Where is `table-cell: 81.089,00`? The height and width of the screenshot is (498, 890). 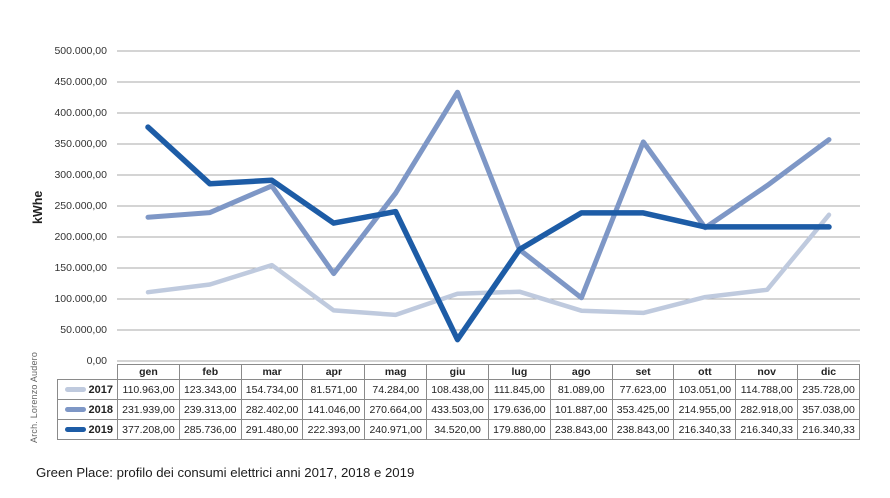 table-cell: 81.089,00 is located at coordinates (581, 389).